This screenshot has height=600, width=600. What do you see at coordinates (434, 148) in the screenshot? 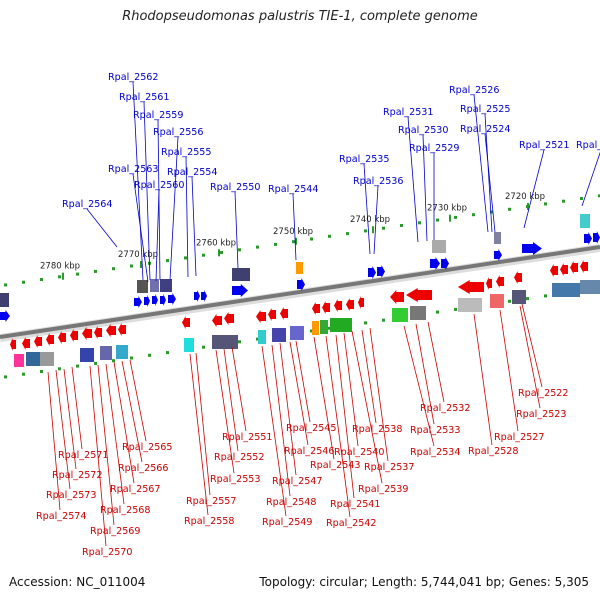
I see `gene-label-top: Rpal_2529` at bounding box center [434, 148].